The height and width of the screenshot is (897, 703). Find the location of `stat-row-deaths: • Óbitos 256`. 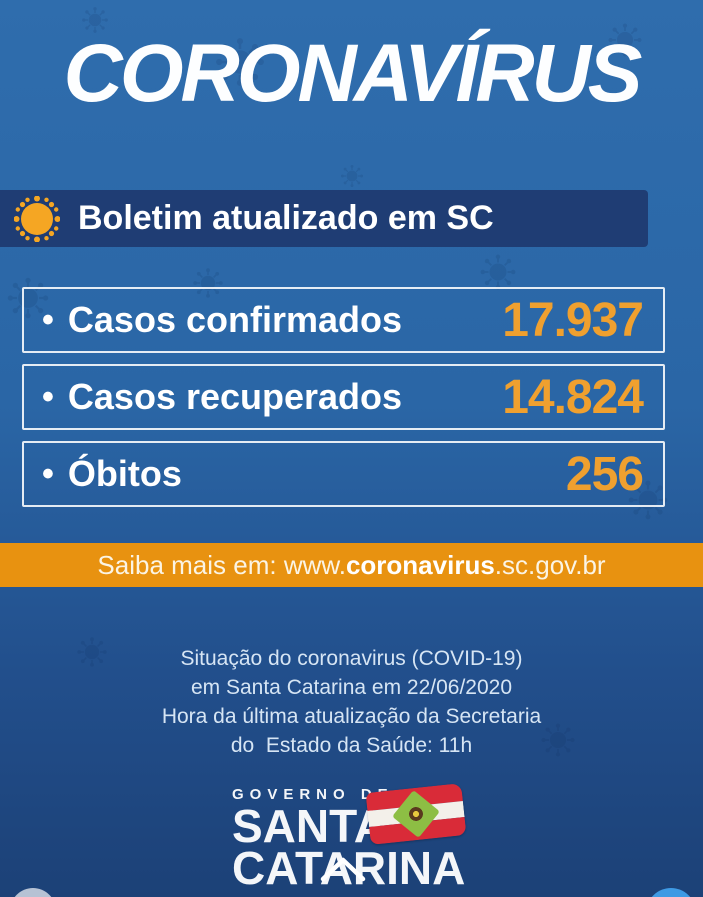

stat-row-deaths: • Óbitos 256 is located at coordinates (343, 474).